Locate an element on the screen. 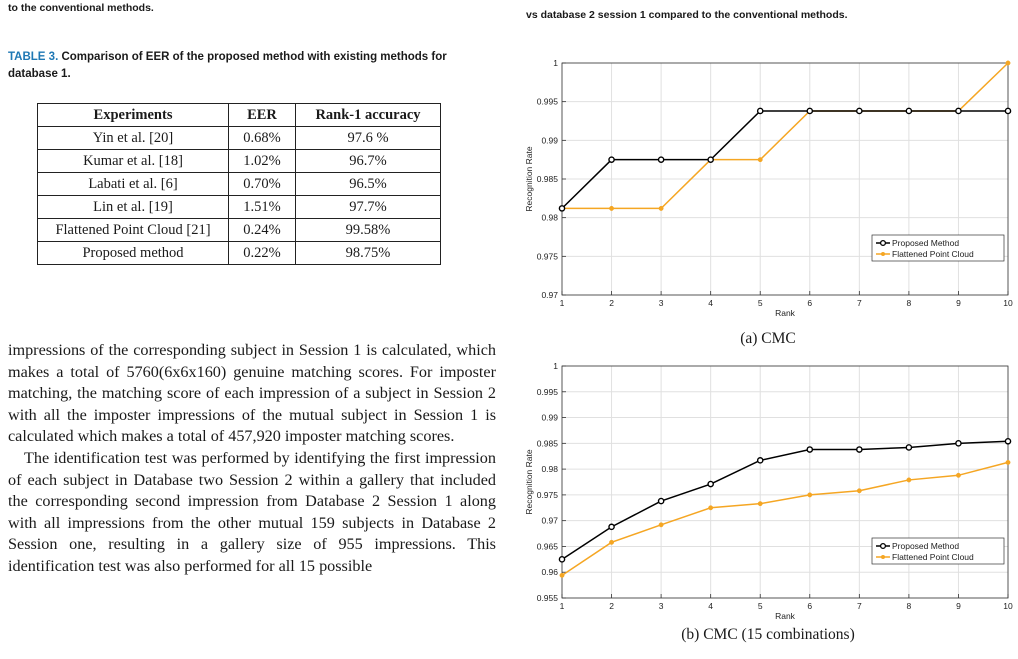 This screenshot has width=1018, height=659. y-tick-label: 0.97 is located at coordinates (549, 295).